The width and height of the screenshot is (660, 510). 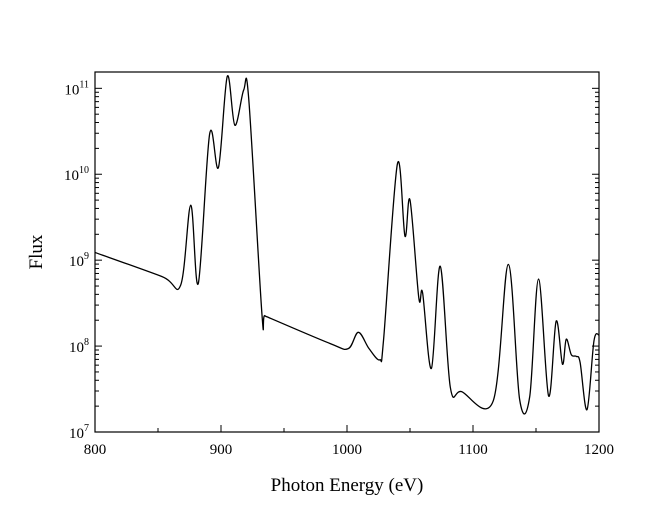 I want to click on x-tick-labels: 800 900 1000 1100 1200, so click(x=349, y=450).